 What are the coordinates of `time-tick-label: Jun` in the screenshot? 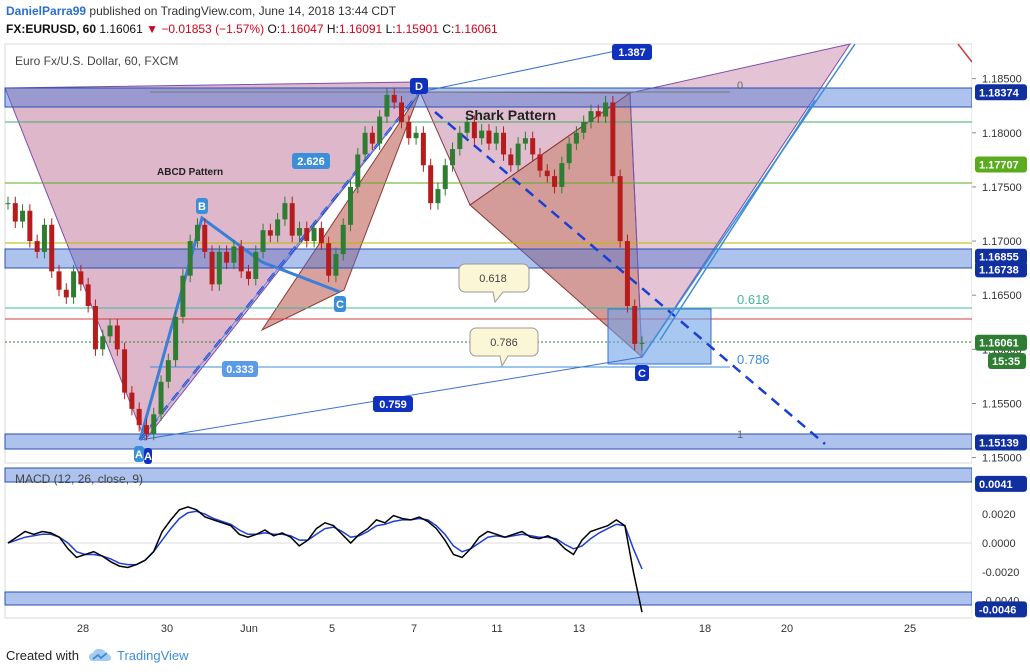 It's located at (249, 629).